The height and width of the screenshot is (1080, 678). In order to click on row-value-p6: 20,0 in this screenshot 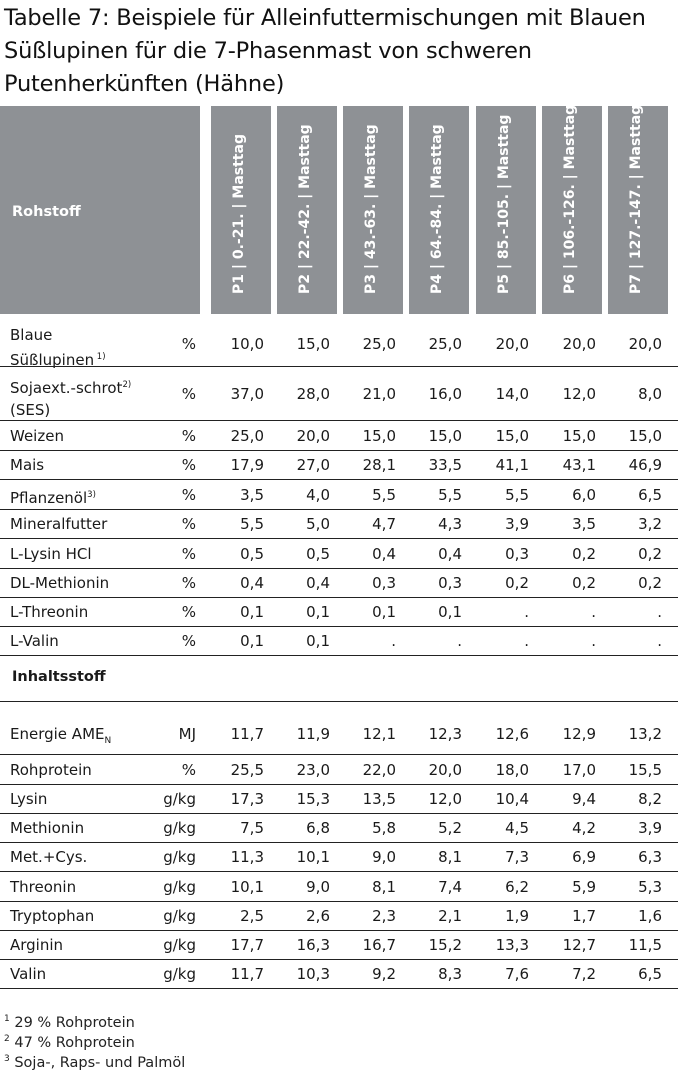, I will do `click(579, 344)`.